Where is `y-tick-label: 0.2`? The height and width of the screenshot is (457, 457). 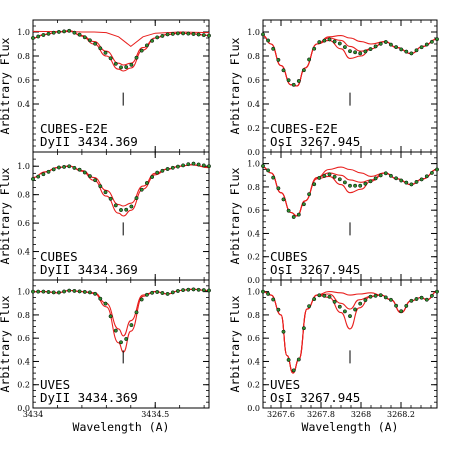
y-tick-label: 0.2 is located at coordinates (23, 385).